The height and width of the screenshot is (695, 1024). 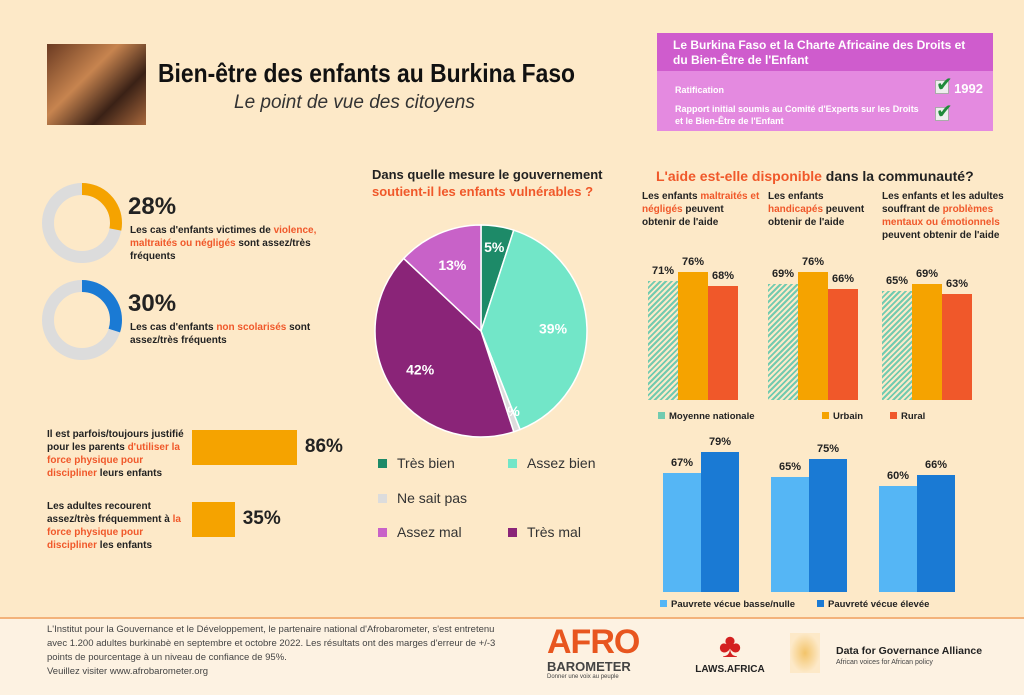 I want to click on check-icon, so click(x=944, y=84).